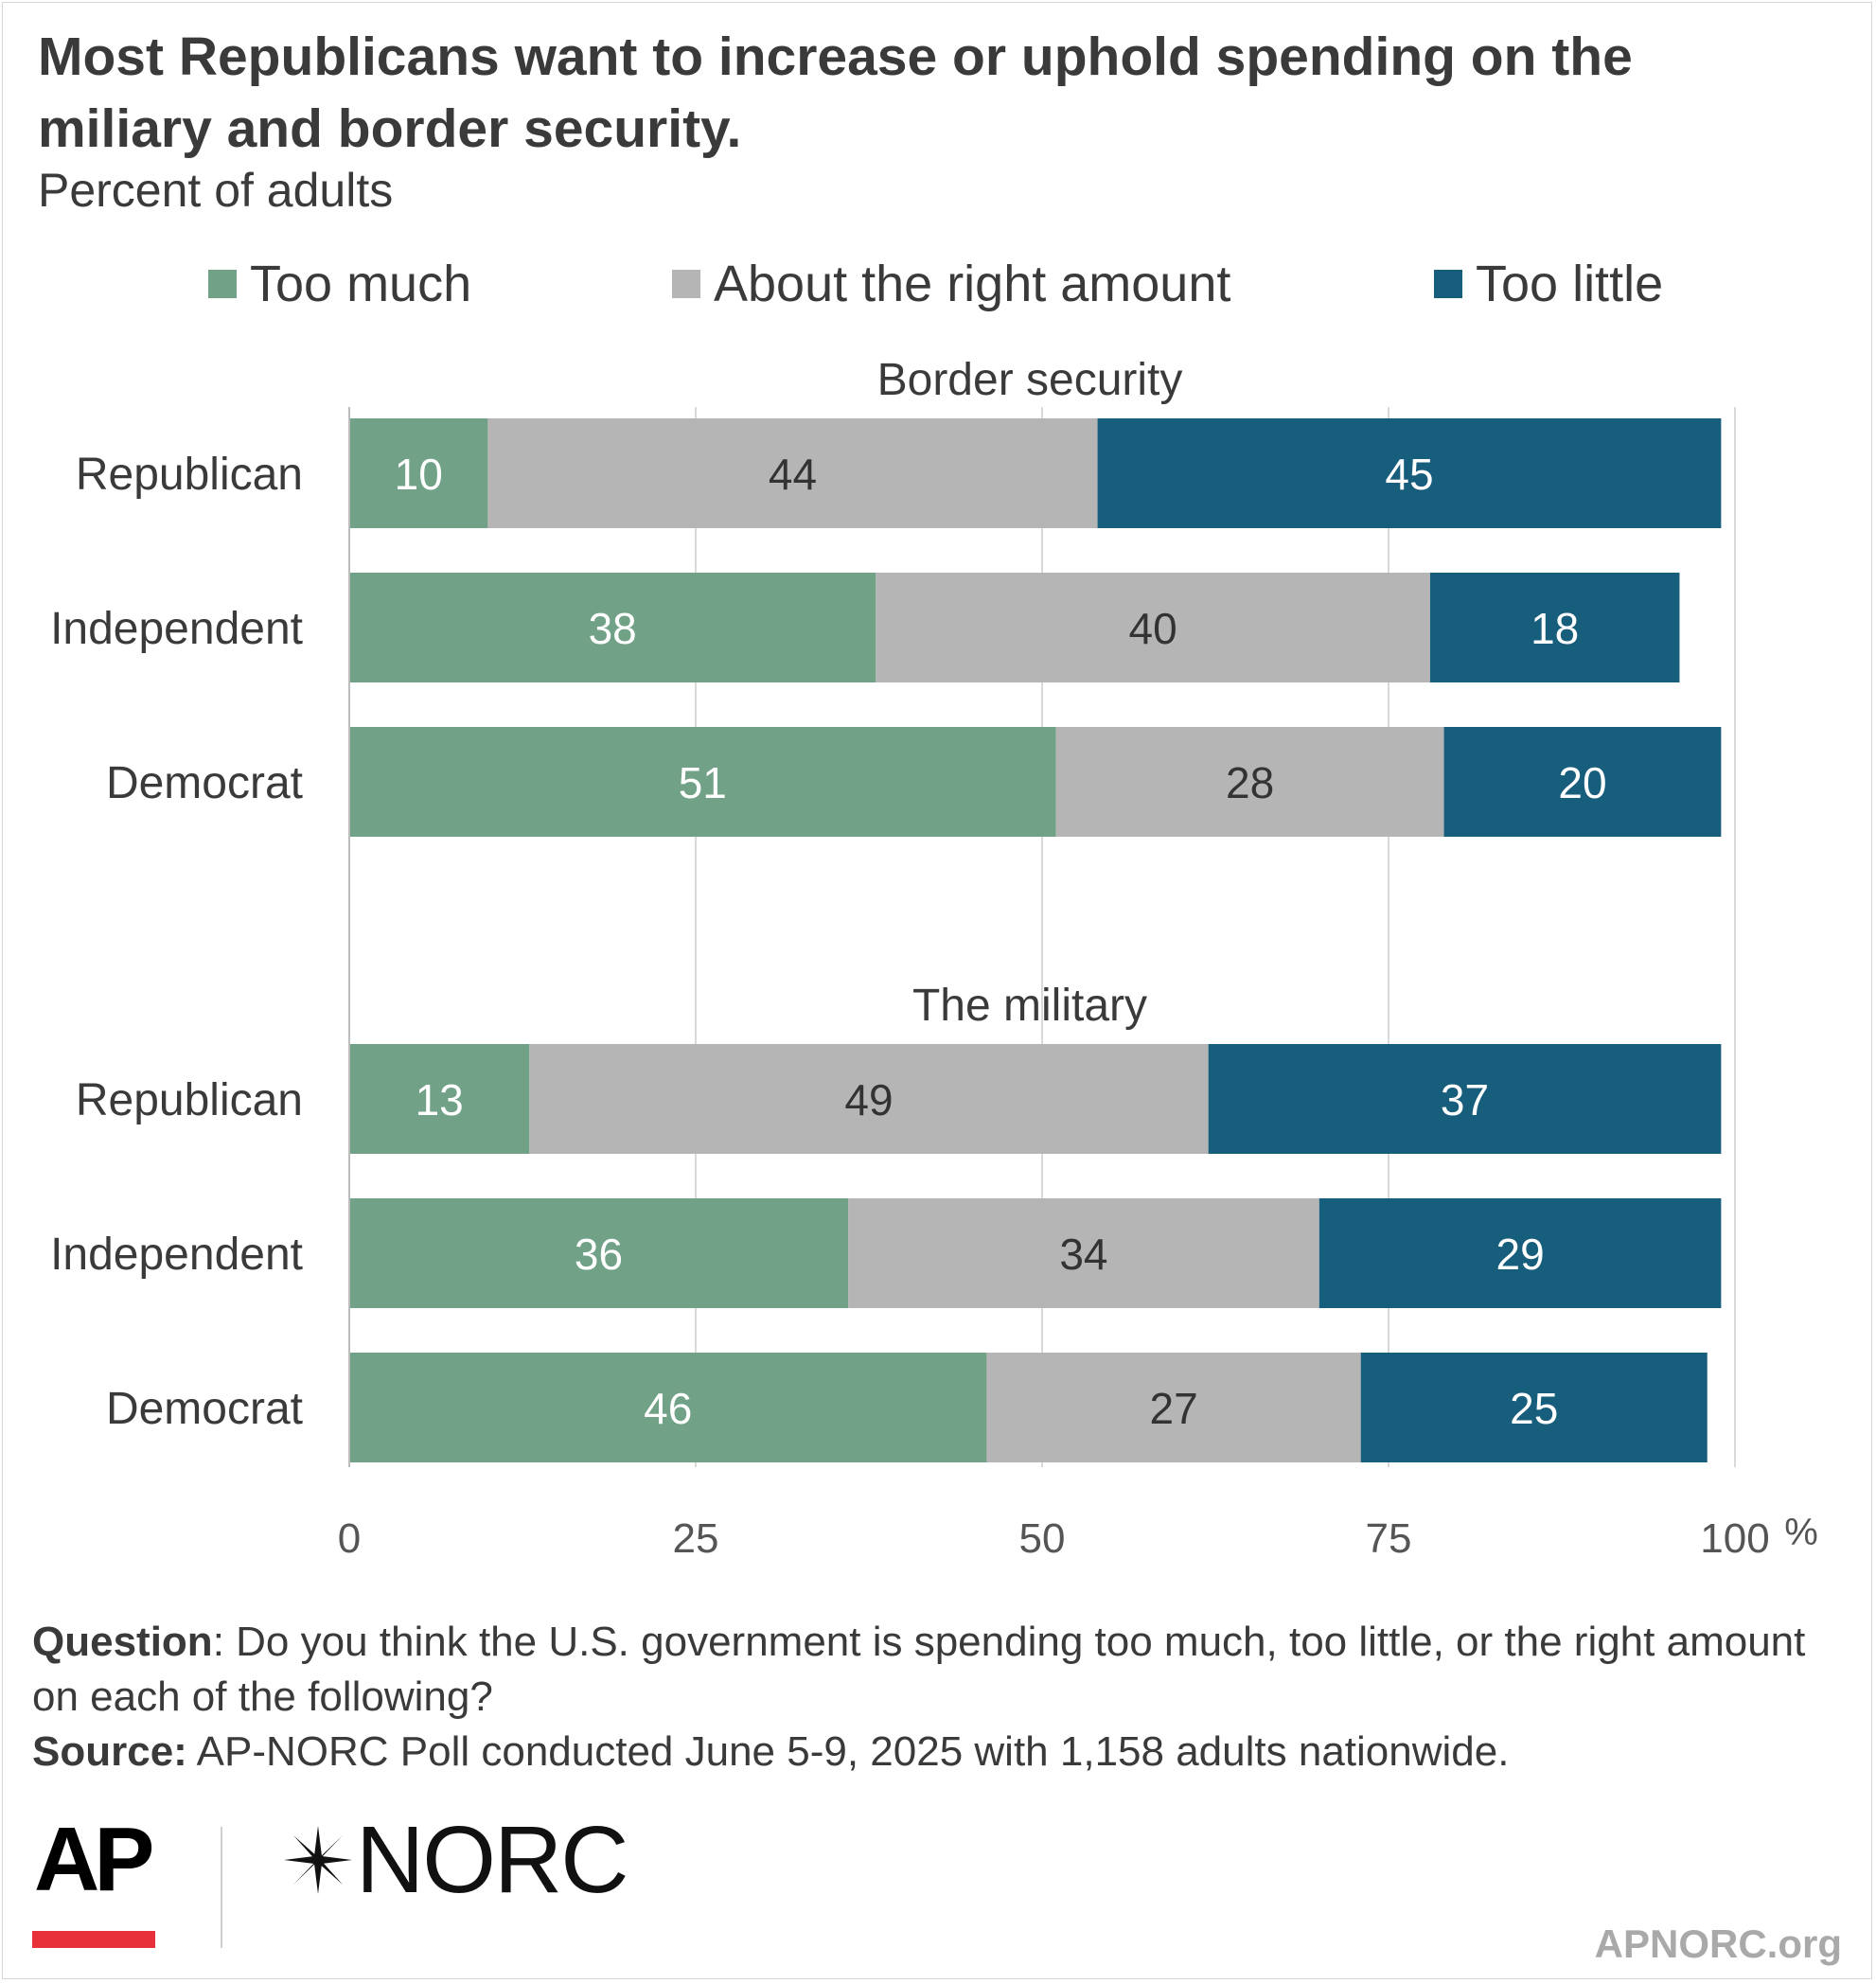 The image size is (1876, 1983). I want to click on source-label: Source:, so click(109, 1752).